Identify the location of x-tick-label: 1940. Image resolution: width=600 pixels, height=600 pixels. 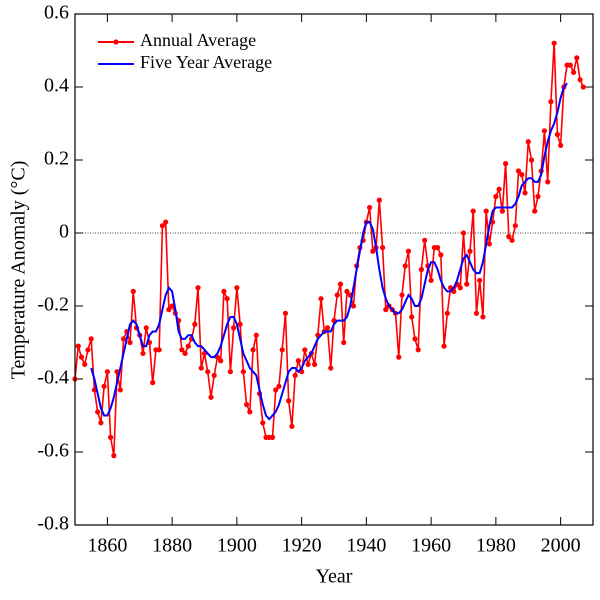
(366, 546).